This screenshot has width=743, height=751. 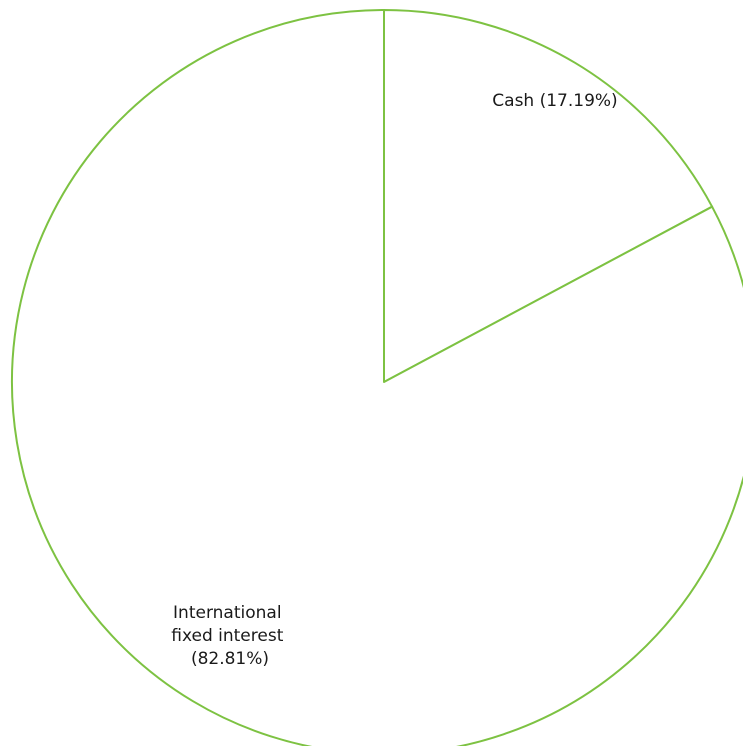 What do you see at coordinates (230, 659) in the screenshot?
I see `slice-label-international-line-3: (82.81%)` at bounding box center [230, 659].